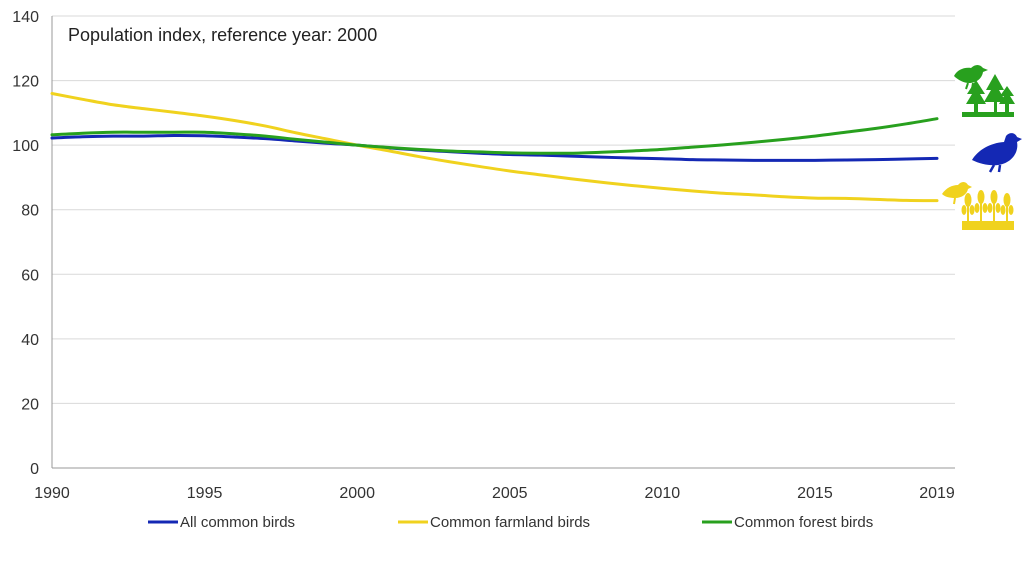  Describe the element at coordinates (30, 340) in the screenshot. I see `y-tick-label: 40` at that location.